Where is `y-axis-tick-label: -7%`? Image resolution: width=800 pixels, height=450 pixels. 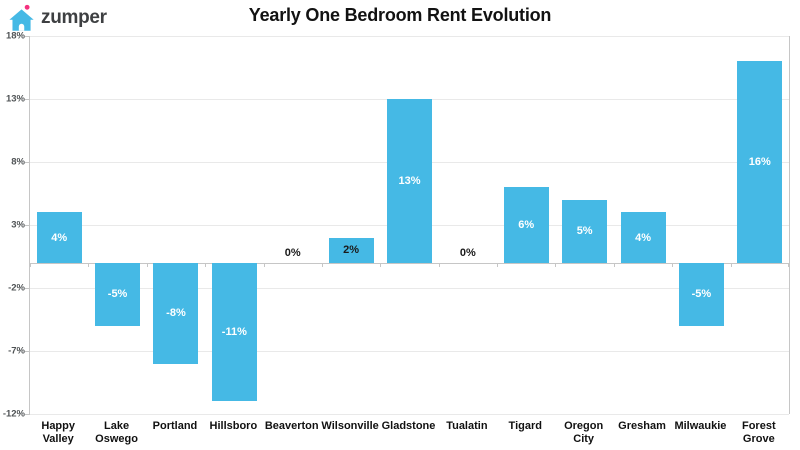
y-axis-tick-label: -7% is located at coordinates (16, 351).